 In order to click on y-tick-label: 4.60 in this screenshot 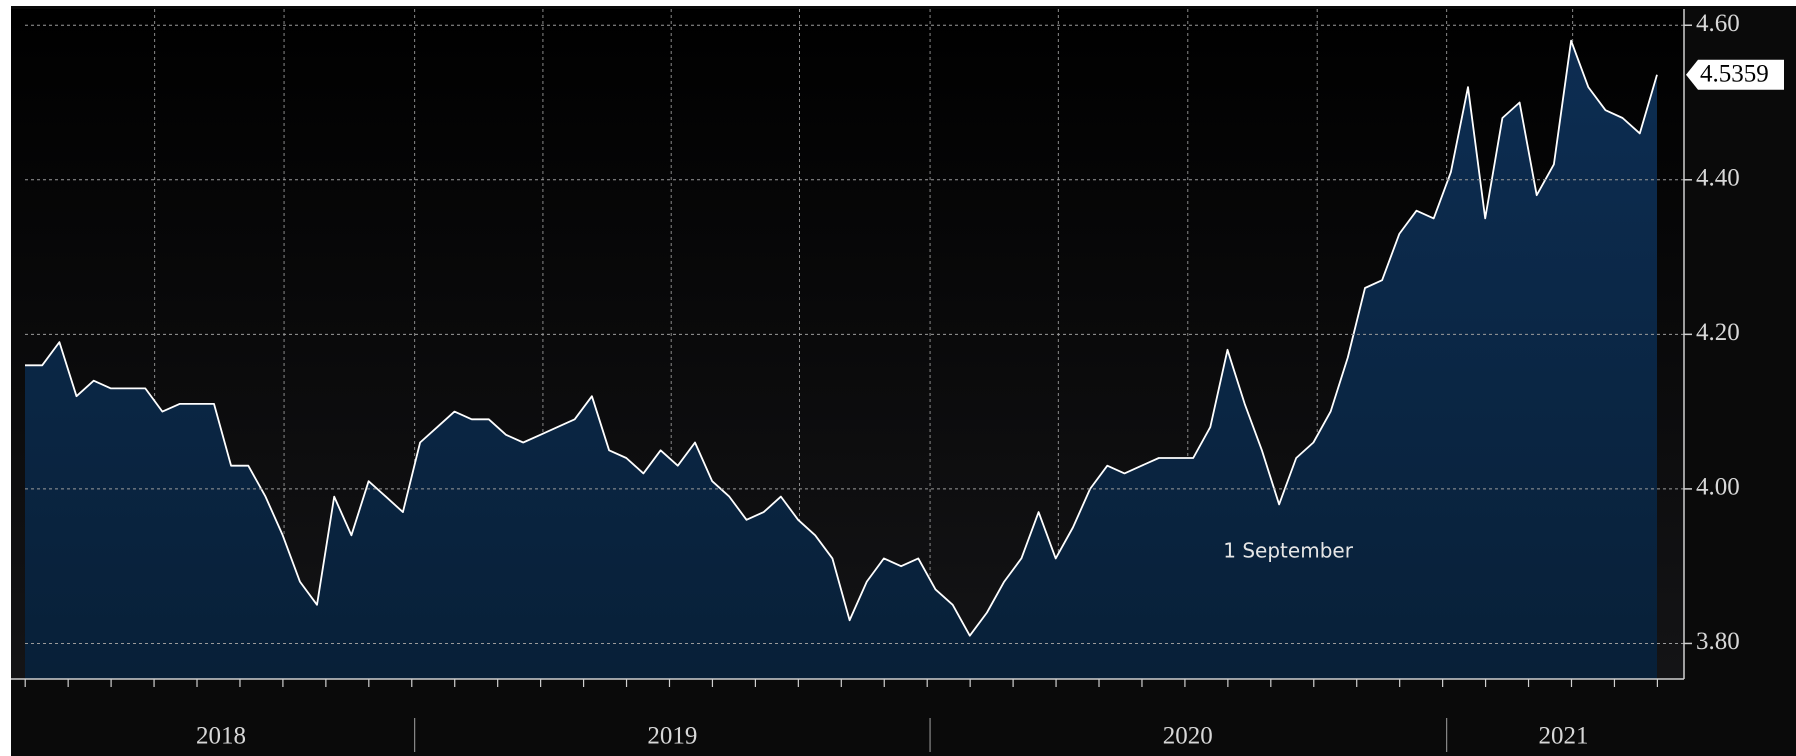, I will do `click(1718, 23)`.